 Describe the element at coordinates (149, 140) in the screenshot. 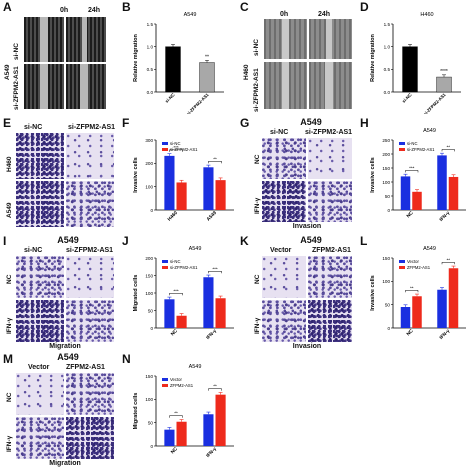

I see `y-tick-label: 300` at that location.